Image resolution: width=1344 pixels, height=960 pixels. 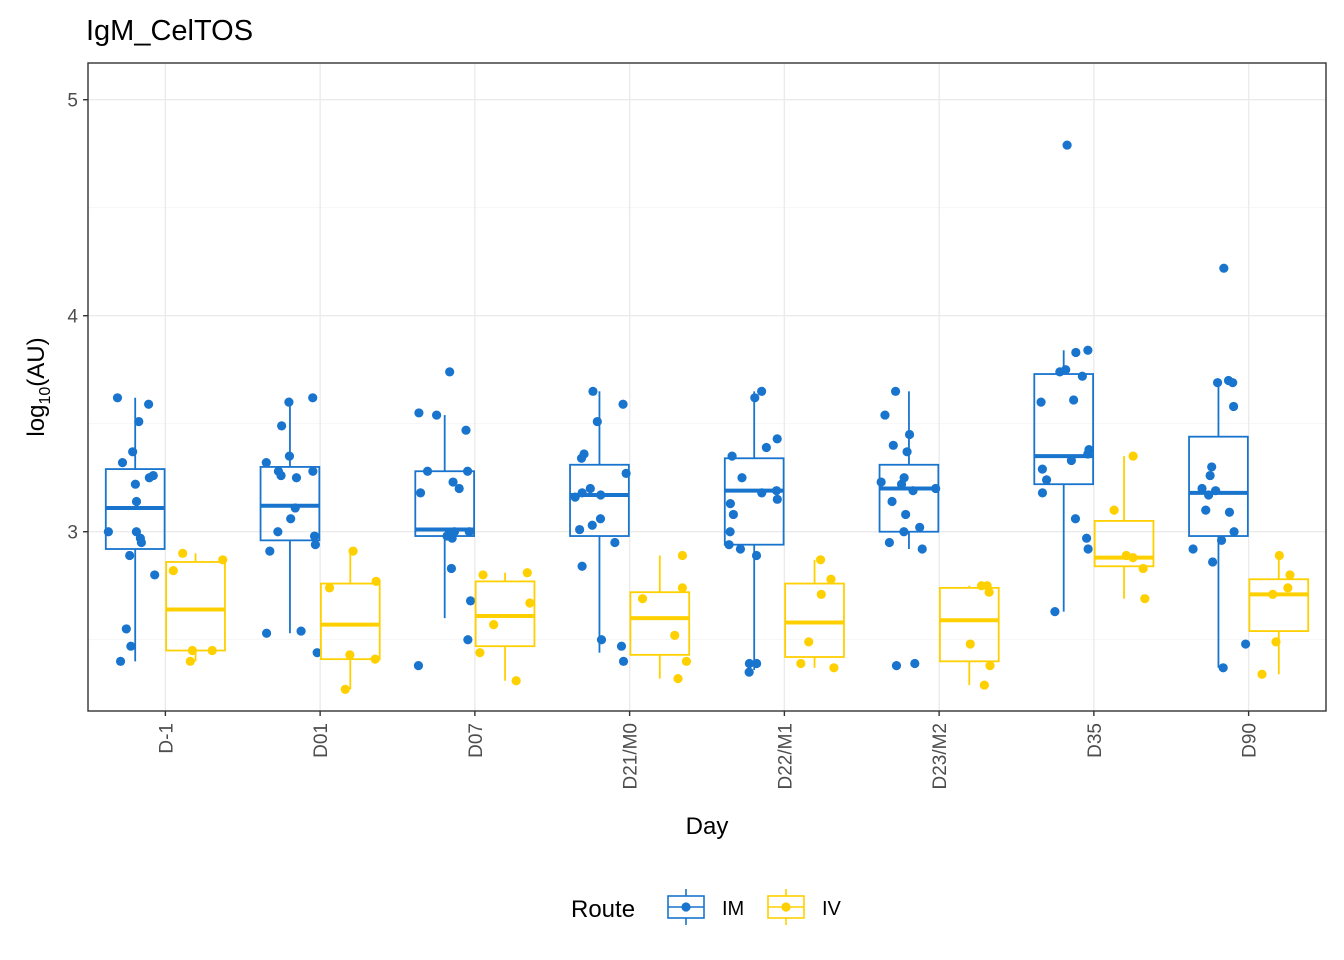 I want to click on x-tick-label: D23/M2, so click(x=940, y=756).